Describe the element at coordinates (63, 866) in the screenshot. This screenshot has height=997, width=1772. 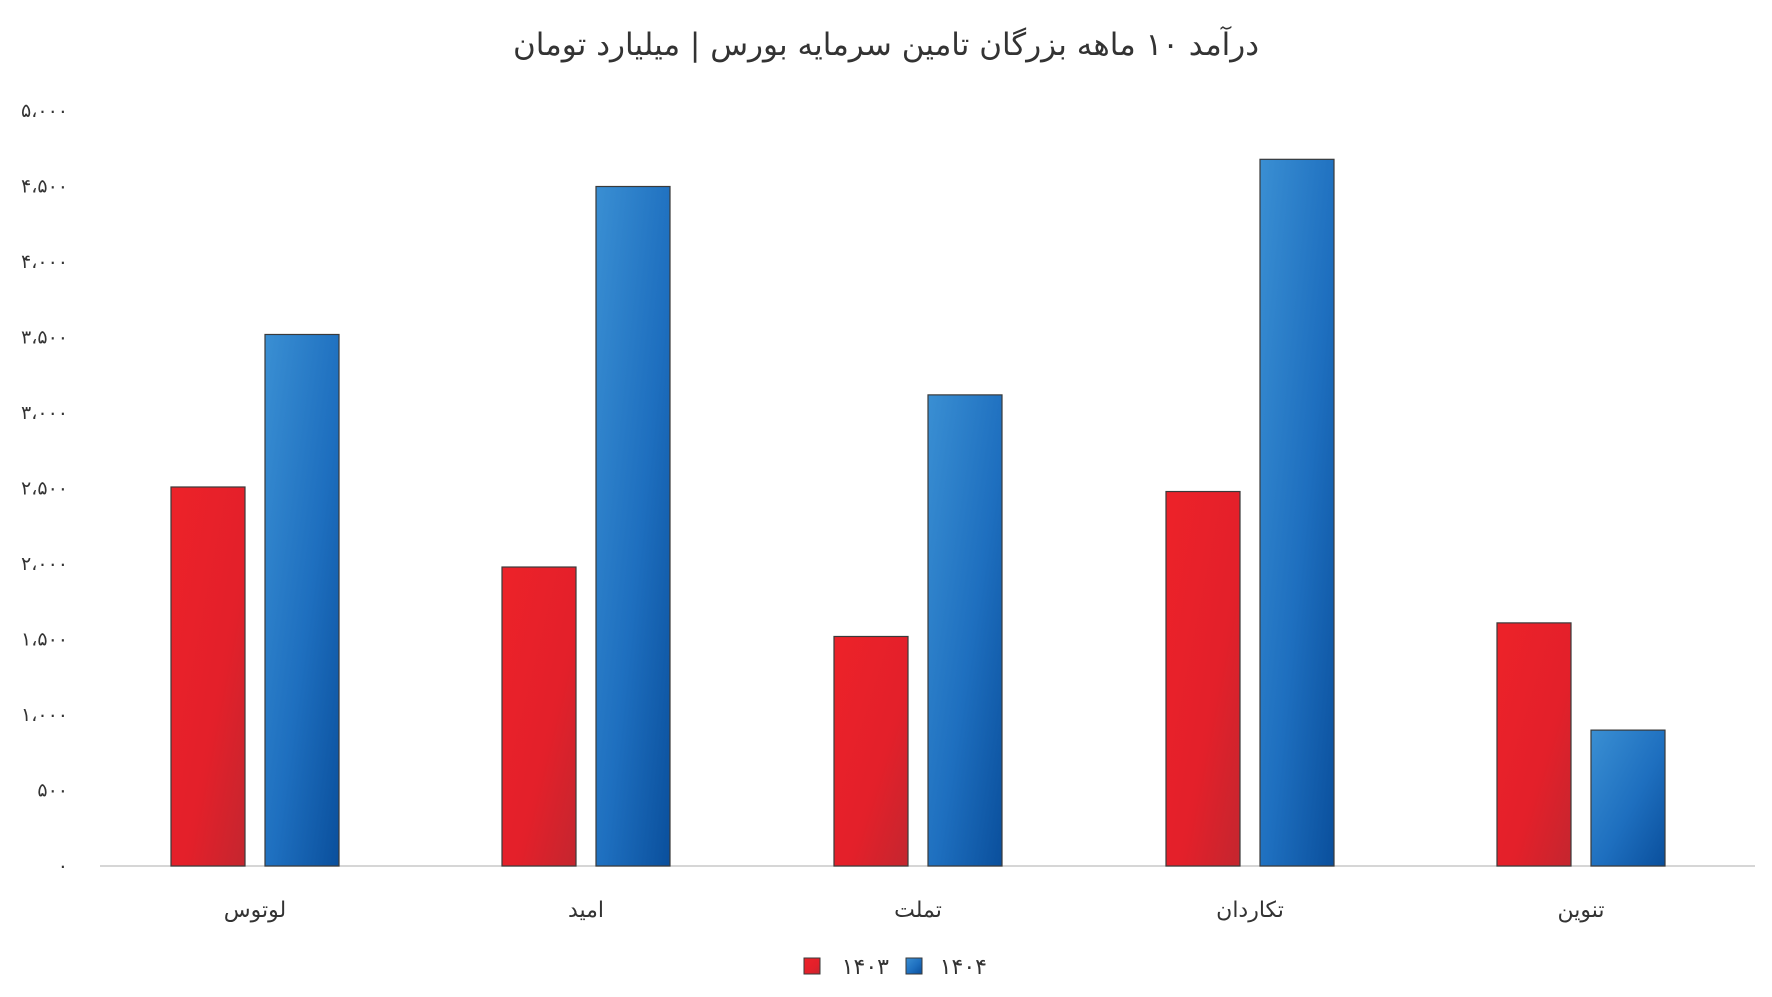
I see `y-tick-label: ۰` at that location.